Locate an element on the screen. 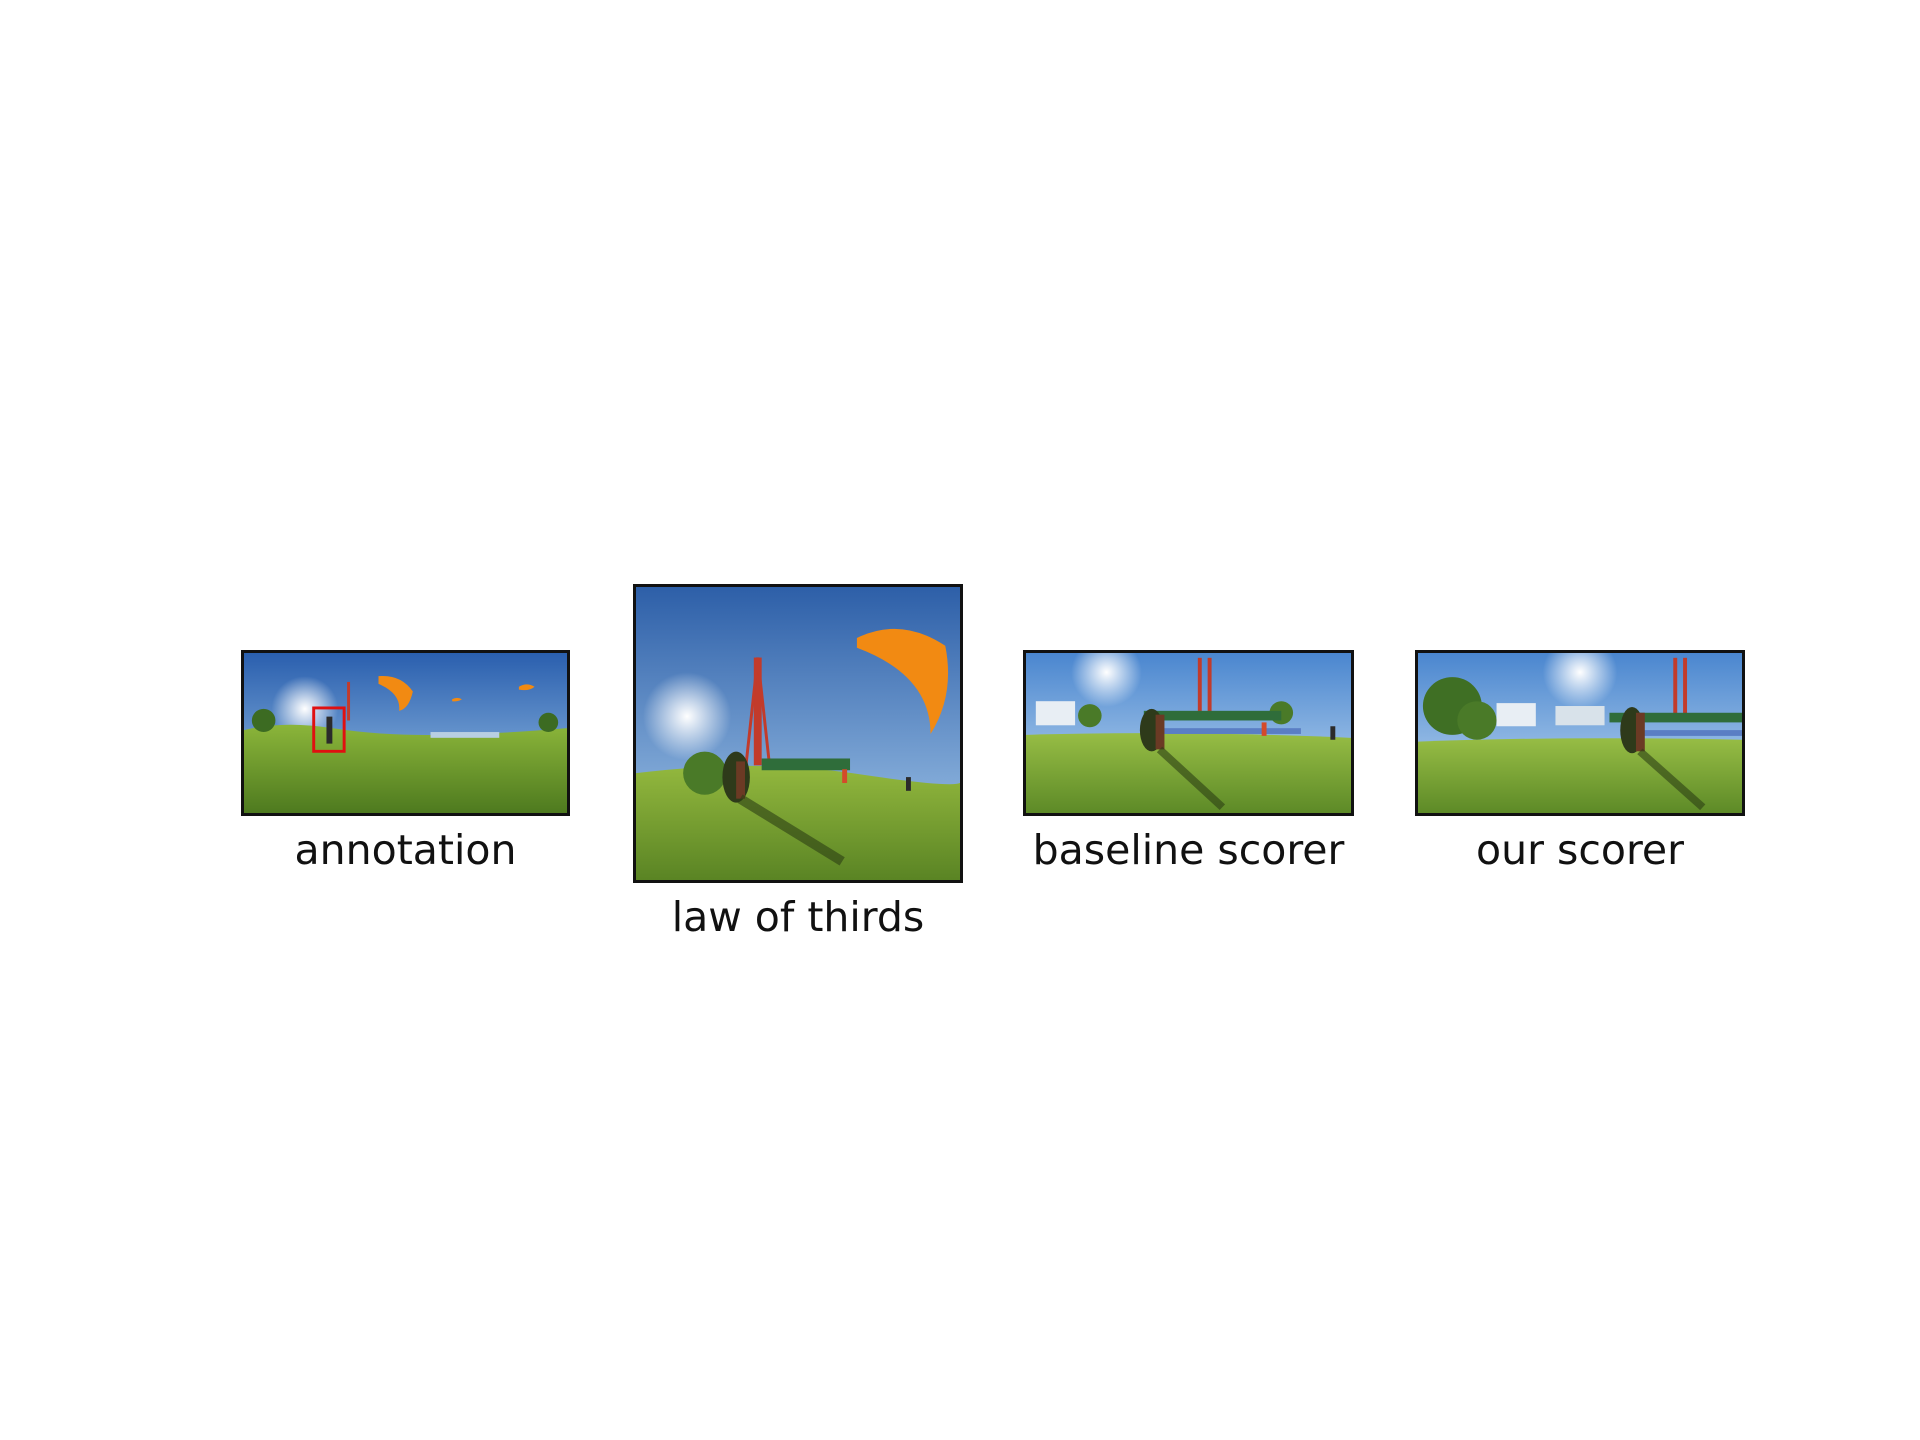  caption-law-of-thirds: law of thirds is located at coordinates (798, 917).